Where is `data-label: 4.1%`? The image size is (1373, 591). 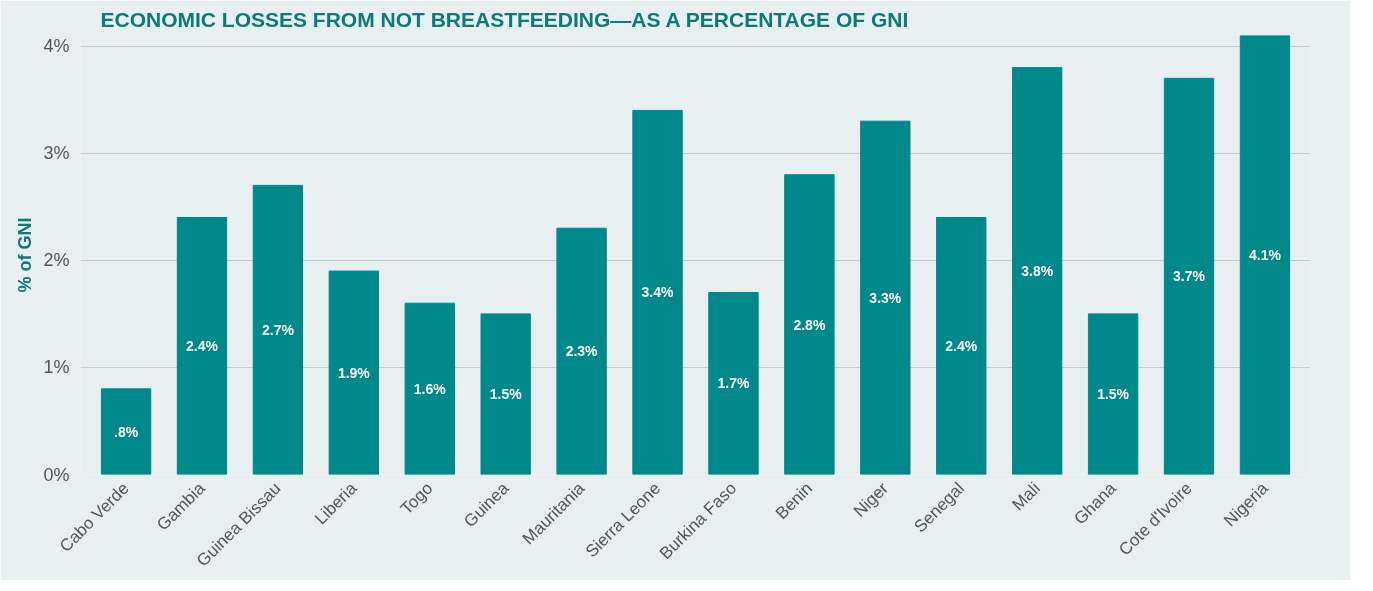
data-label: 4.1% is located at coordinates (1265, 255).